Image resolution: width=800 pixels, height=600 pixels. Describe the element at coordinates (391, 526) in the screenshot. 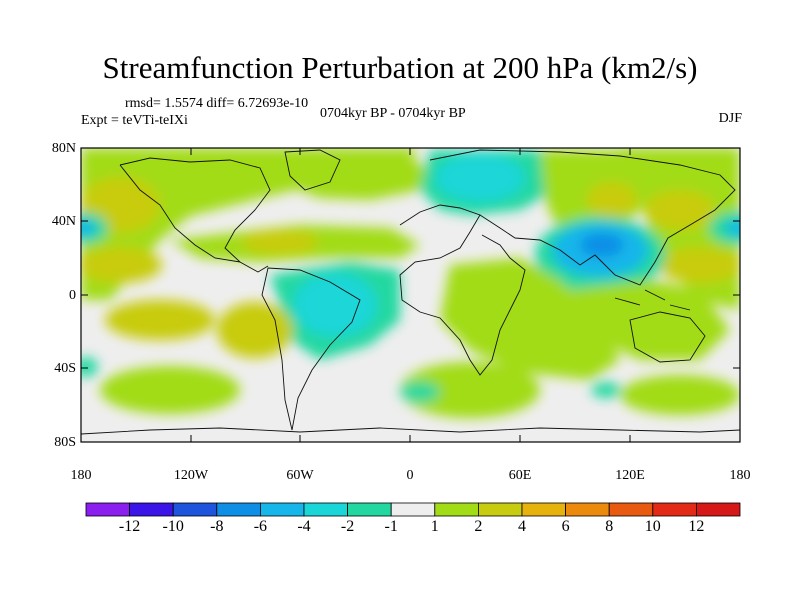

I see `colorbar-label: -1` at that location.